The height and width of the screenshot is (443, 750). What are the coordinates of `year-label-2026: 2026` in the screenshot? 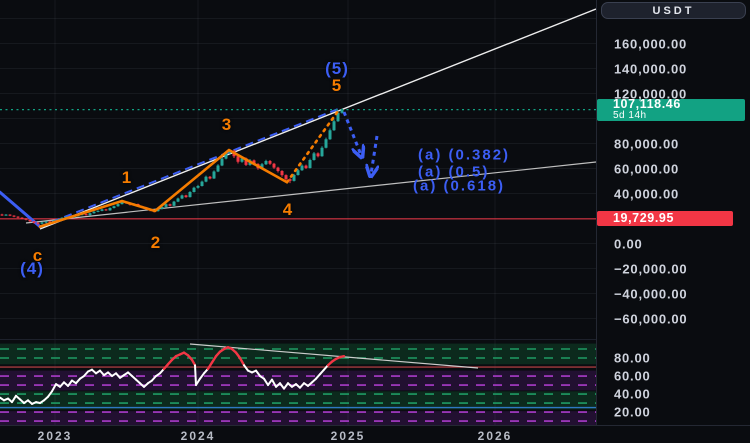 It's located at (495, 436).